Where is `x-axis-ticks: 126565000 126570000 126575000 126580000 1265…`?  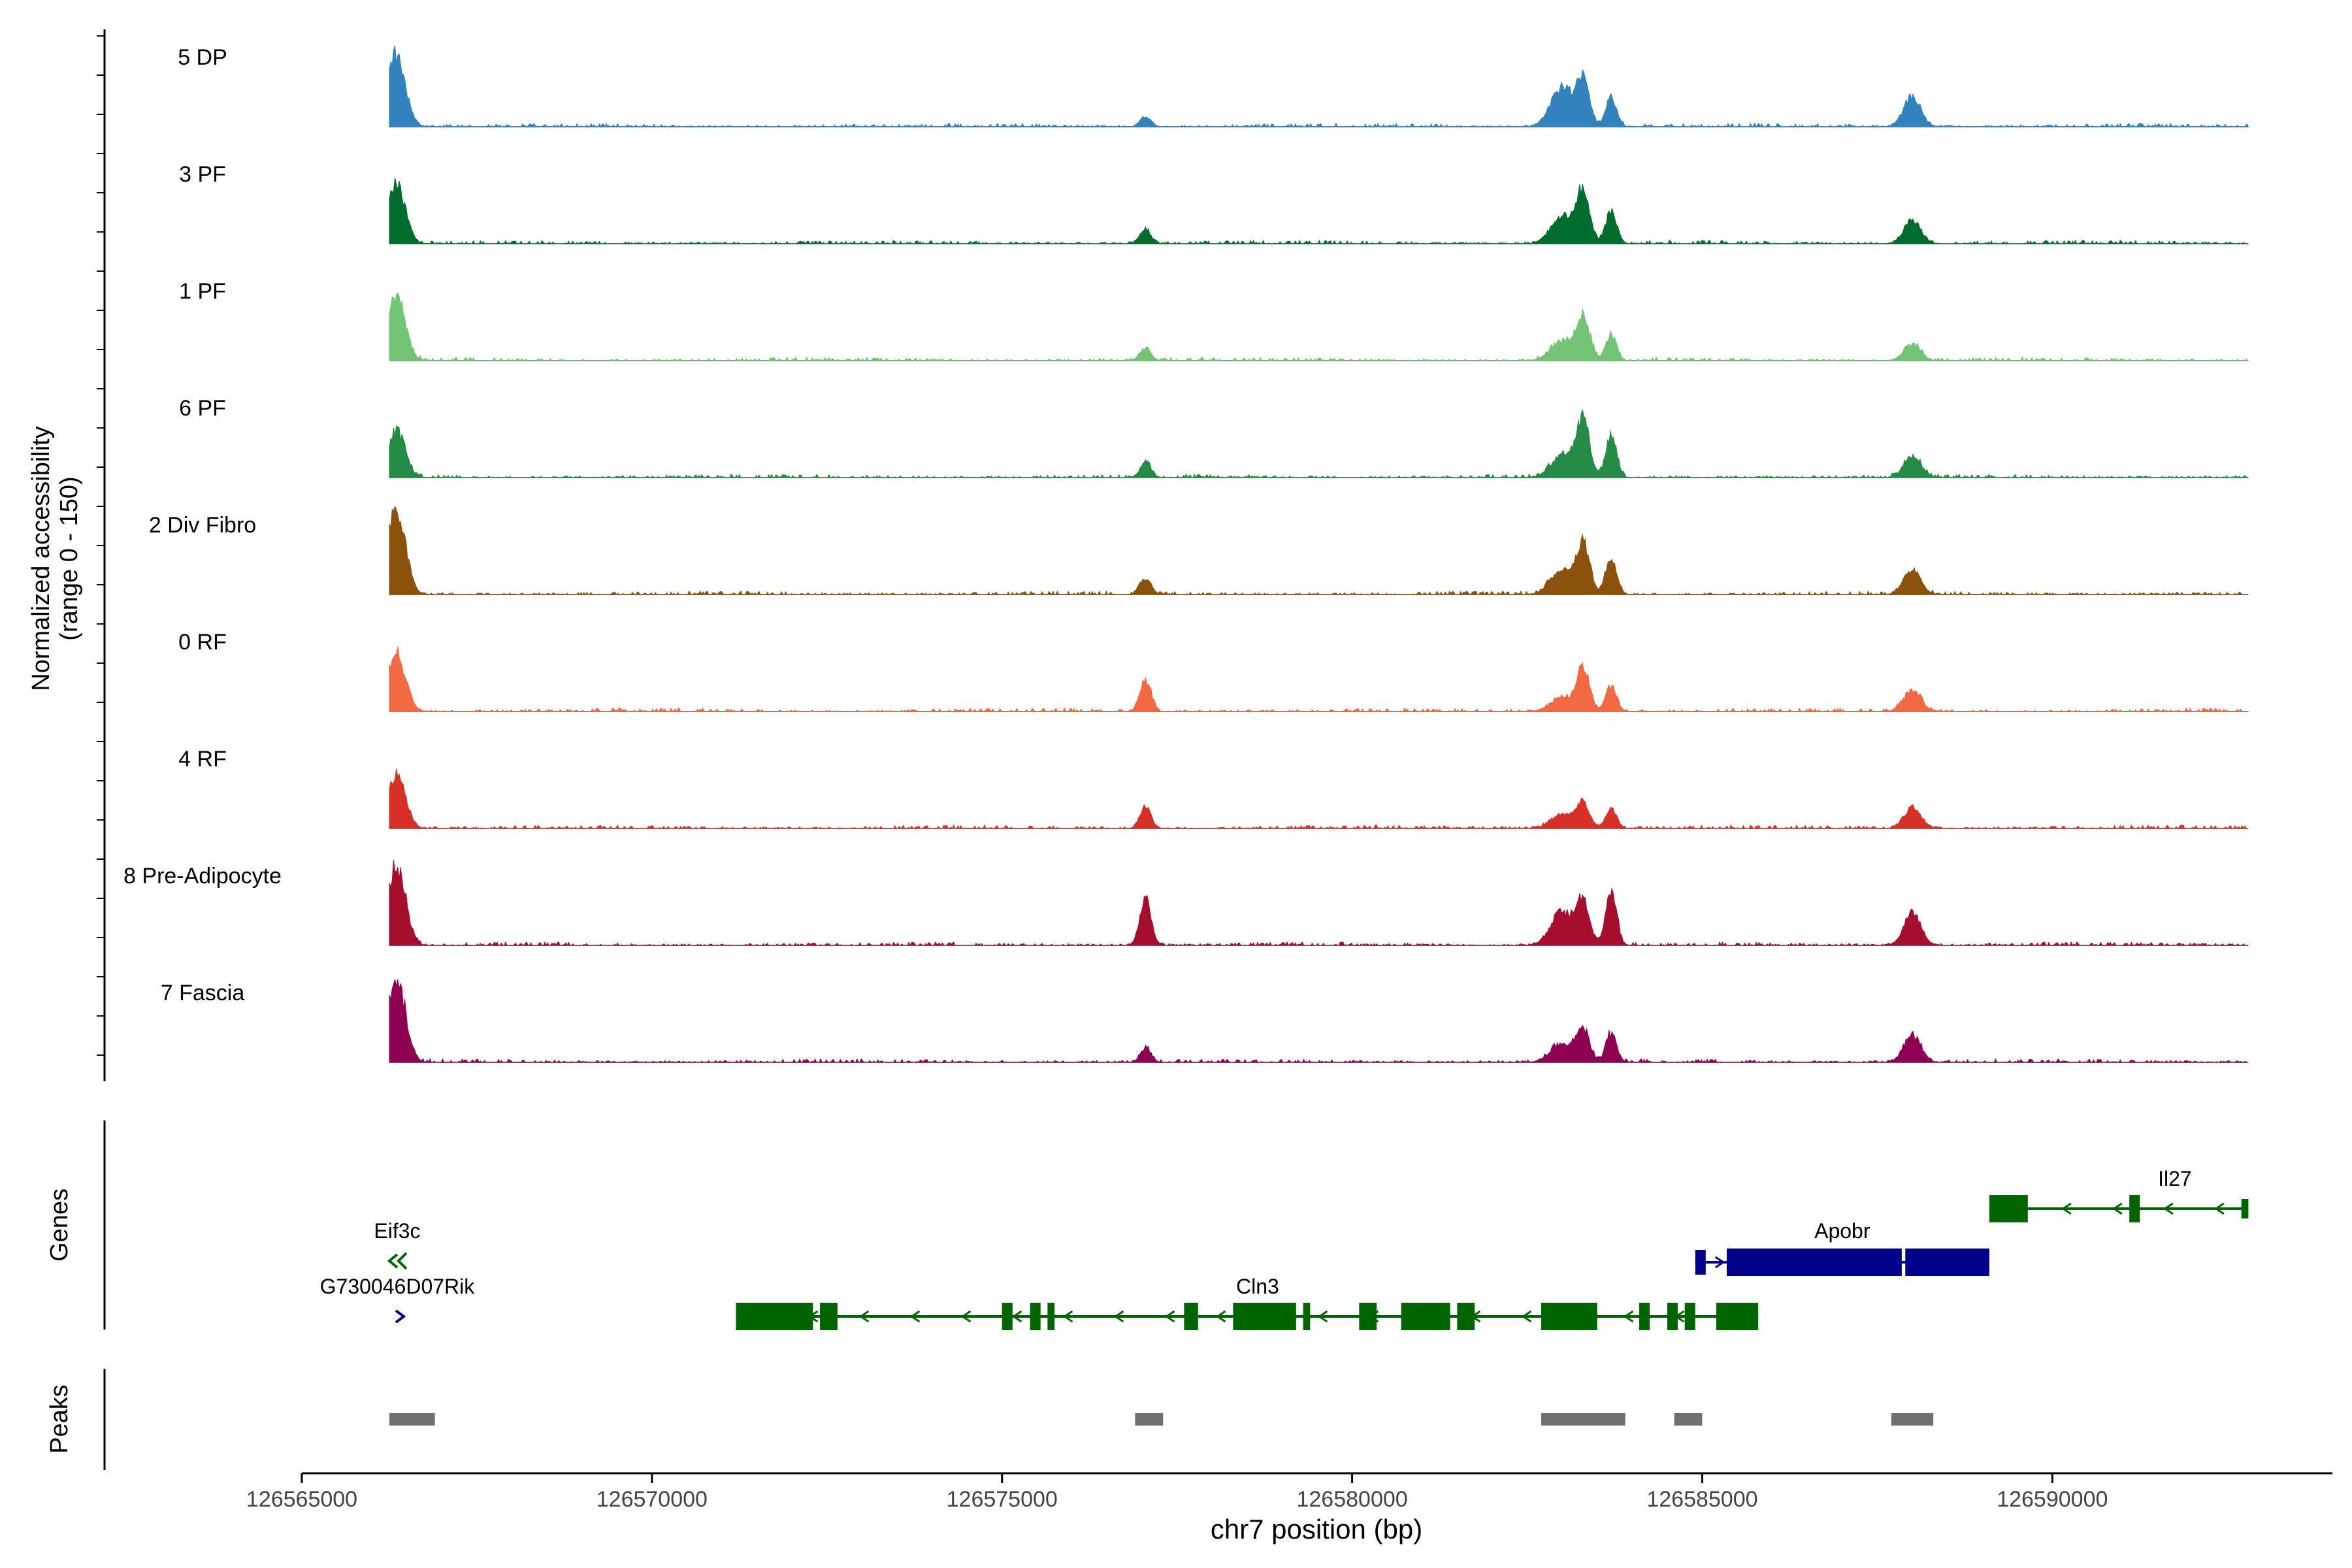 x-axis-ticks: 126565000 126570000 126575000 126580000 1265… is located at coordinates (1177, 1492).